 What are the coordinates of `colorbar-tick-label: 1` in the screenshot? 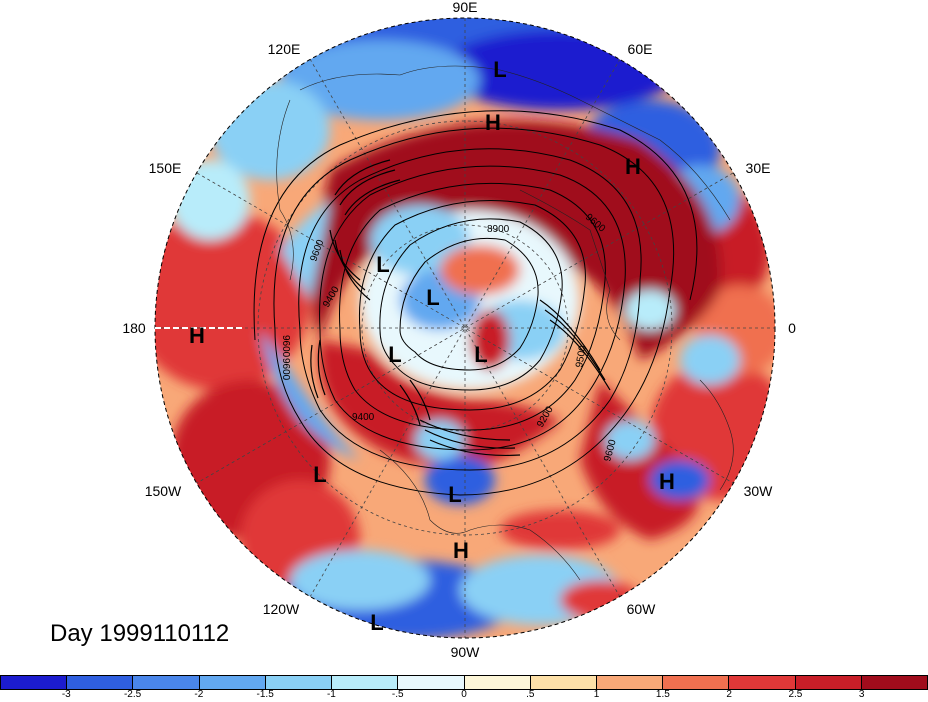 It's located at (596, 694).